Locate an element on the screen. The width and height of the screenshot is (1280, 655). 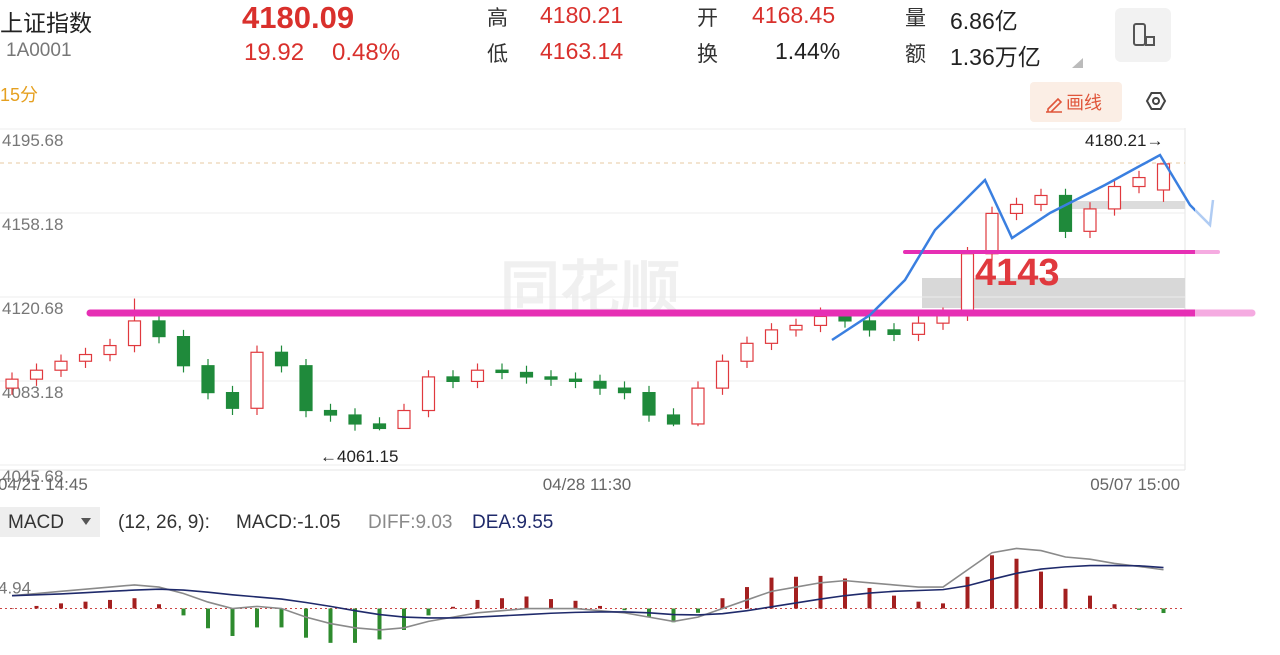
layout-button is located at coordinates (1143, 35).